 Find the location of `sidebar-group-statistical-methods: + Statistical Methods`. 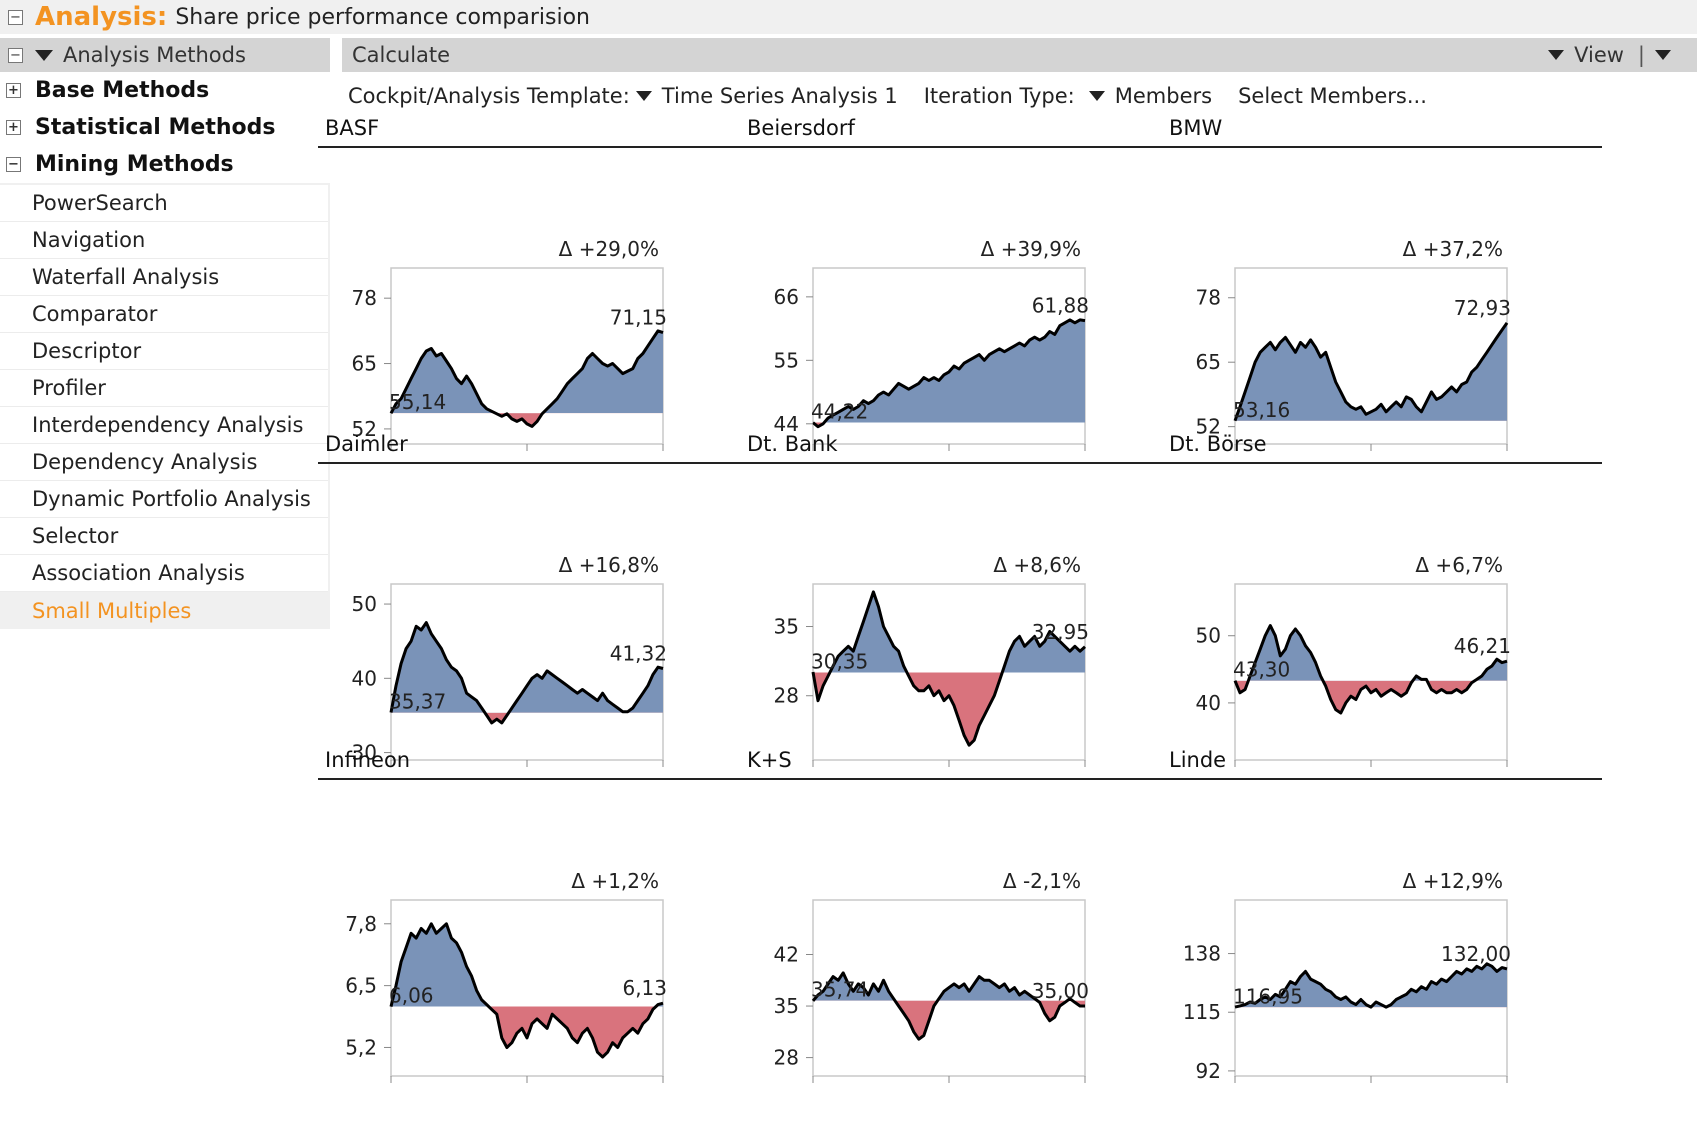

sidebar-group-statistical-methods: + Statistical Methods is located at coordinates (165, 127).